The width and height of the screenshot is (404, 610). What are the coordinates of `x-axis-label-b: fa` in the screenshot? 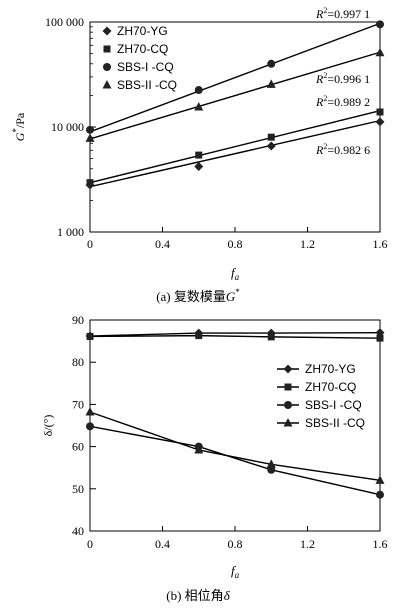 It's located at (235, 571).